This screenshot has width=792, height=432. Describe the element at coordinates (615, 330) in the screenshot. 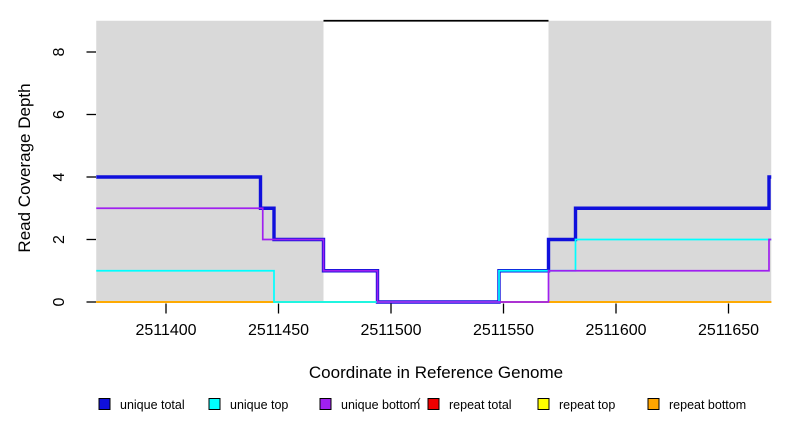

I see `x-tick-label: 2511600` at that location.